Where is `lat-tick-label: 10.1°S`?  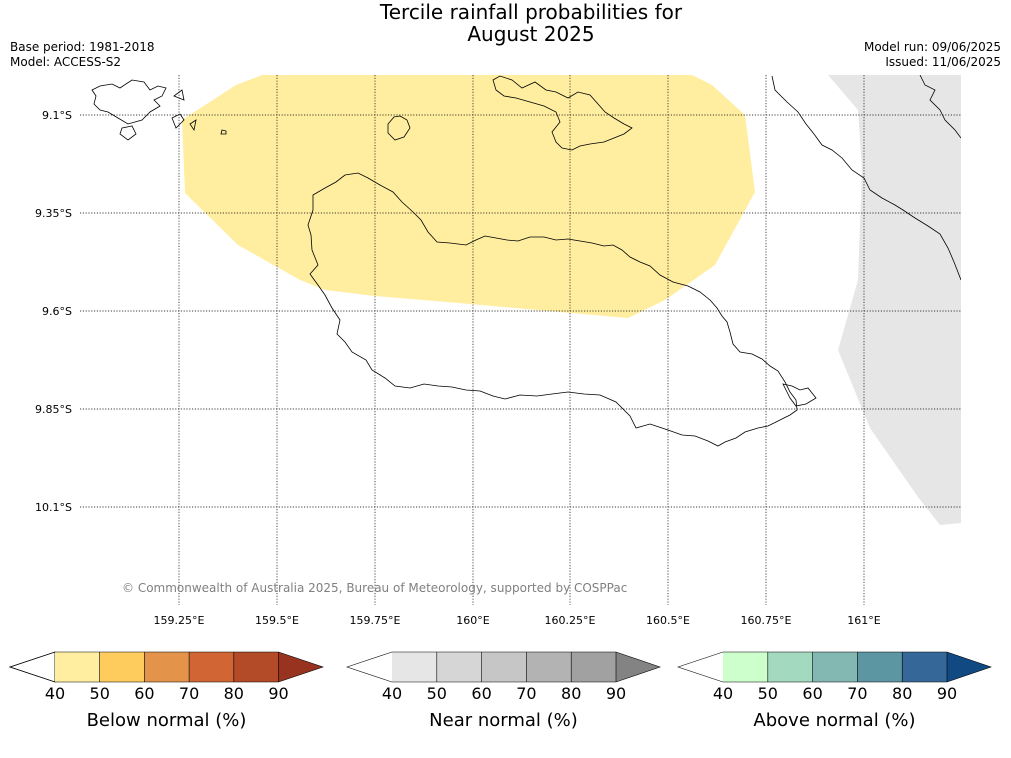 lat-tick-label: 10.1°S is located at coordinates (53, 507).